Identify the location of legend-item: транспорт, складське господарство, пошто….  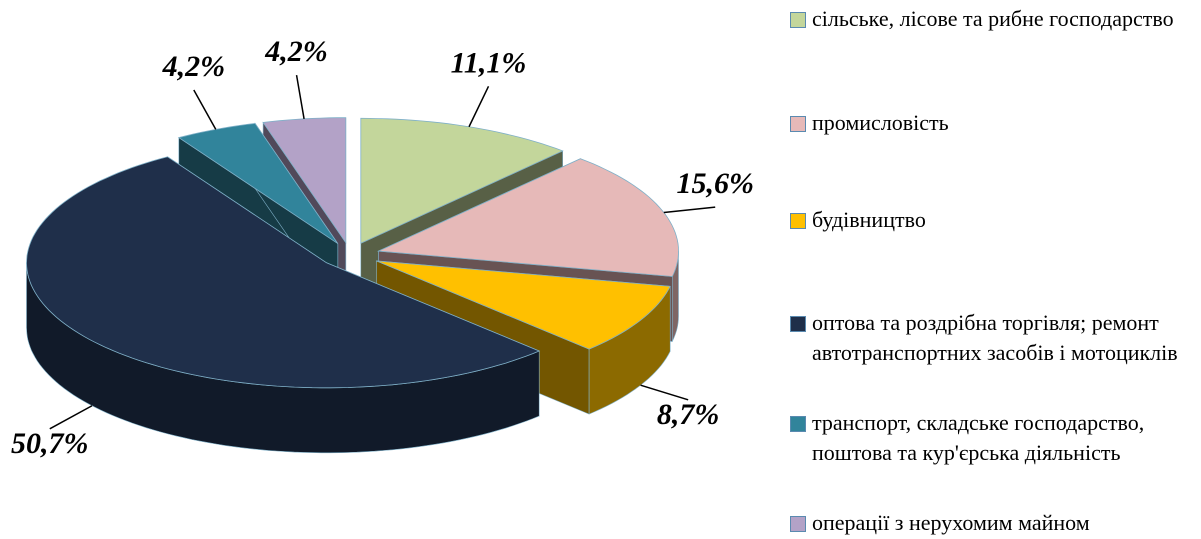
(994, 438).